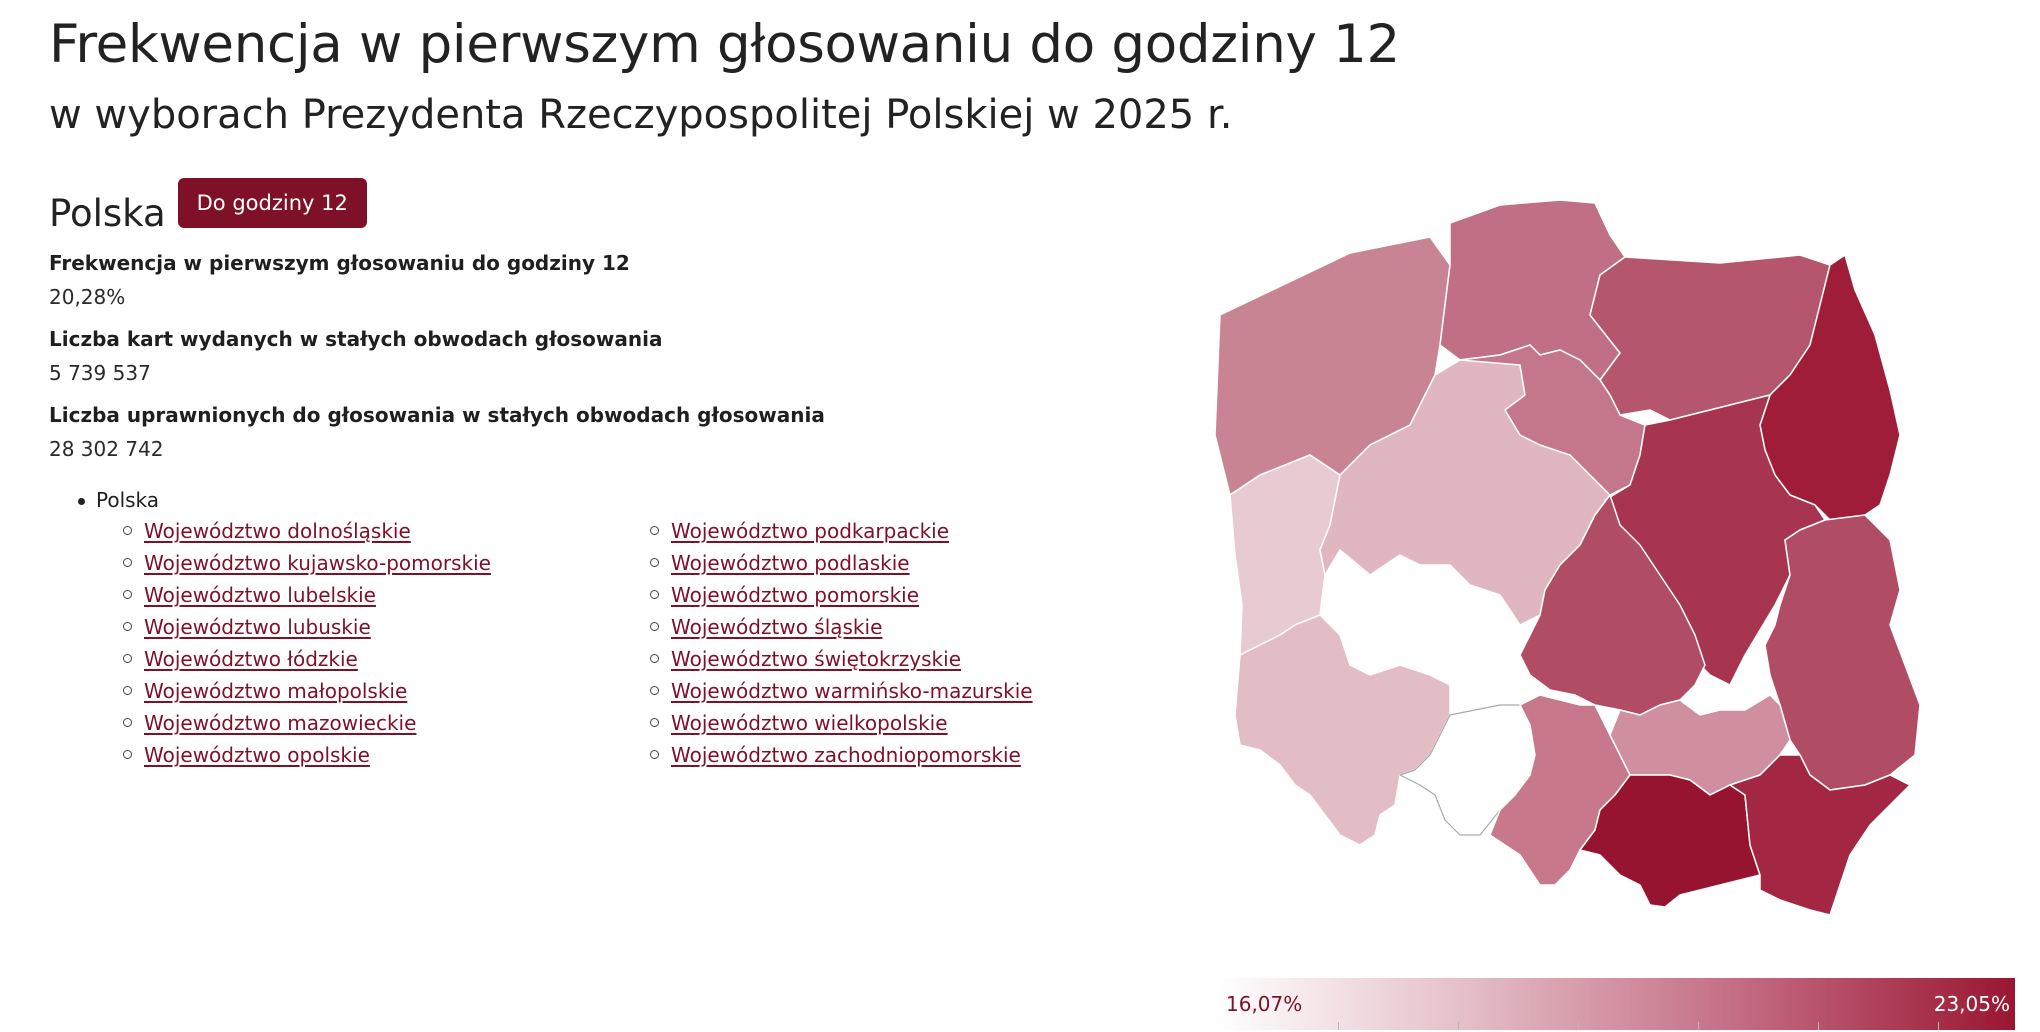 The image size is (2040, 1032). I want to click on color-scale-bar, so click(1616, 1004).